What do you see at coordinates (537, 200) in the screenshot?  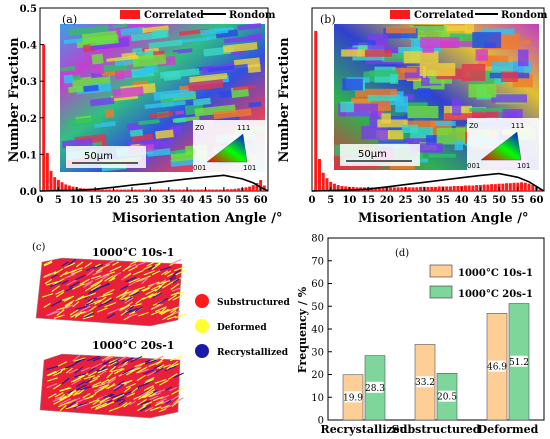 I see `x-tick-label: 60` at bounding box center [537, 200].